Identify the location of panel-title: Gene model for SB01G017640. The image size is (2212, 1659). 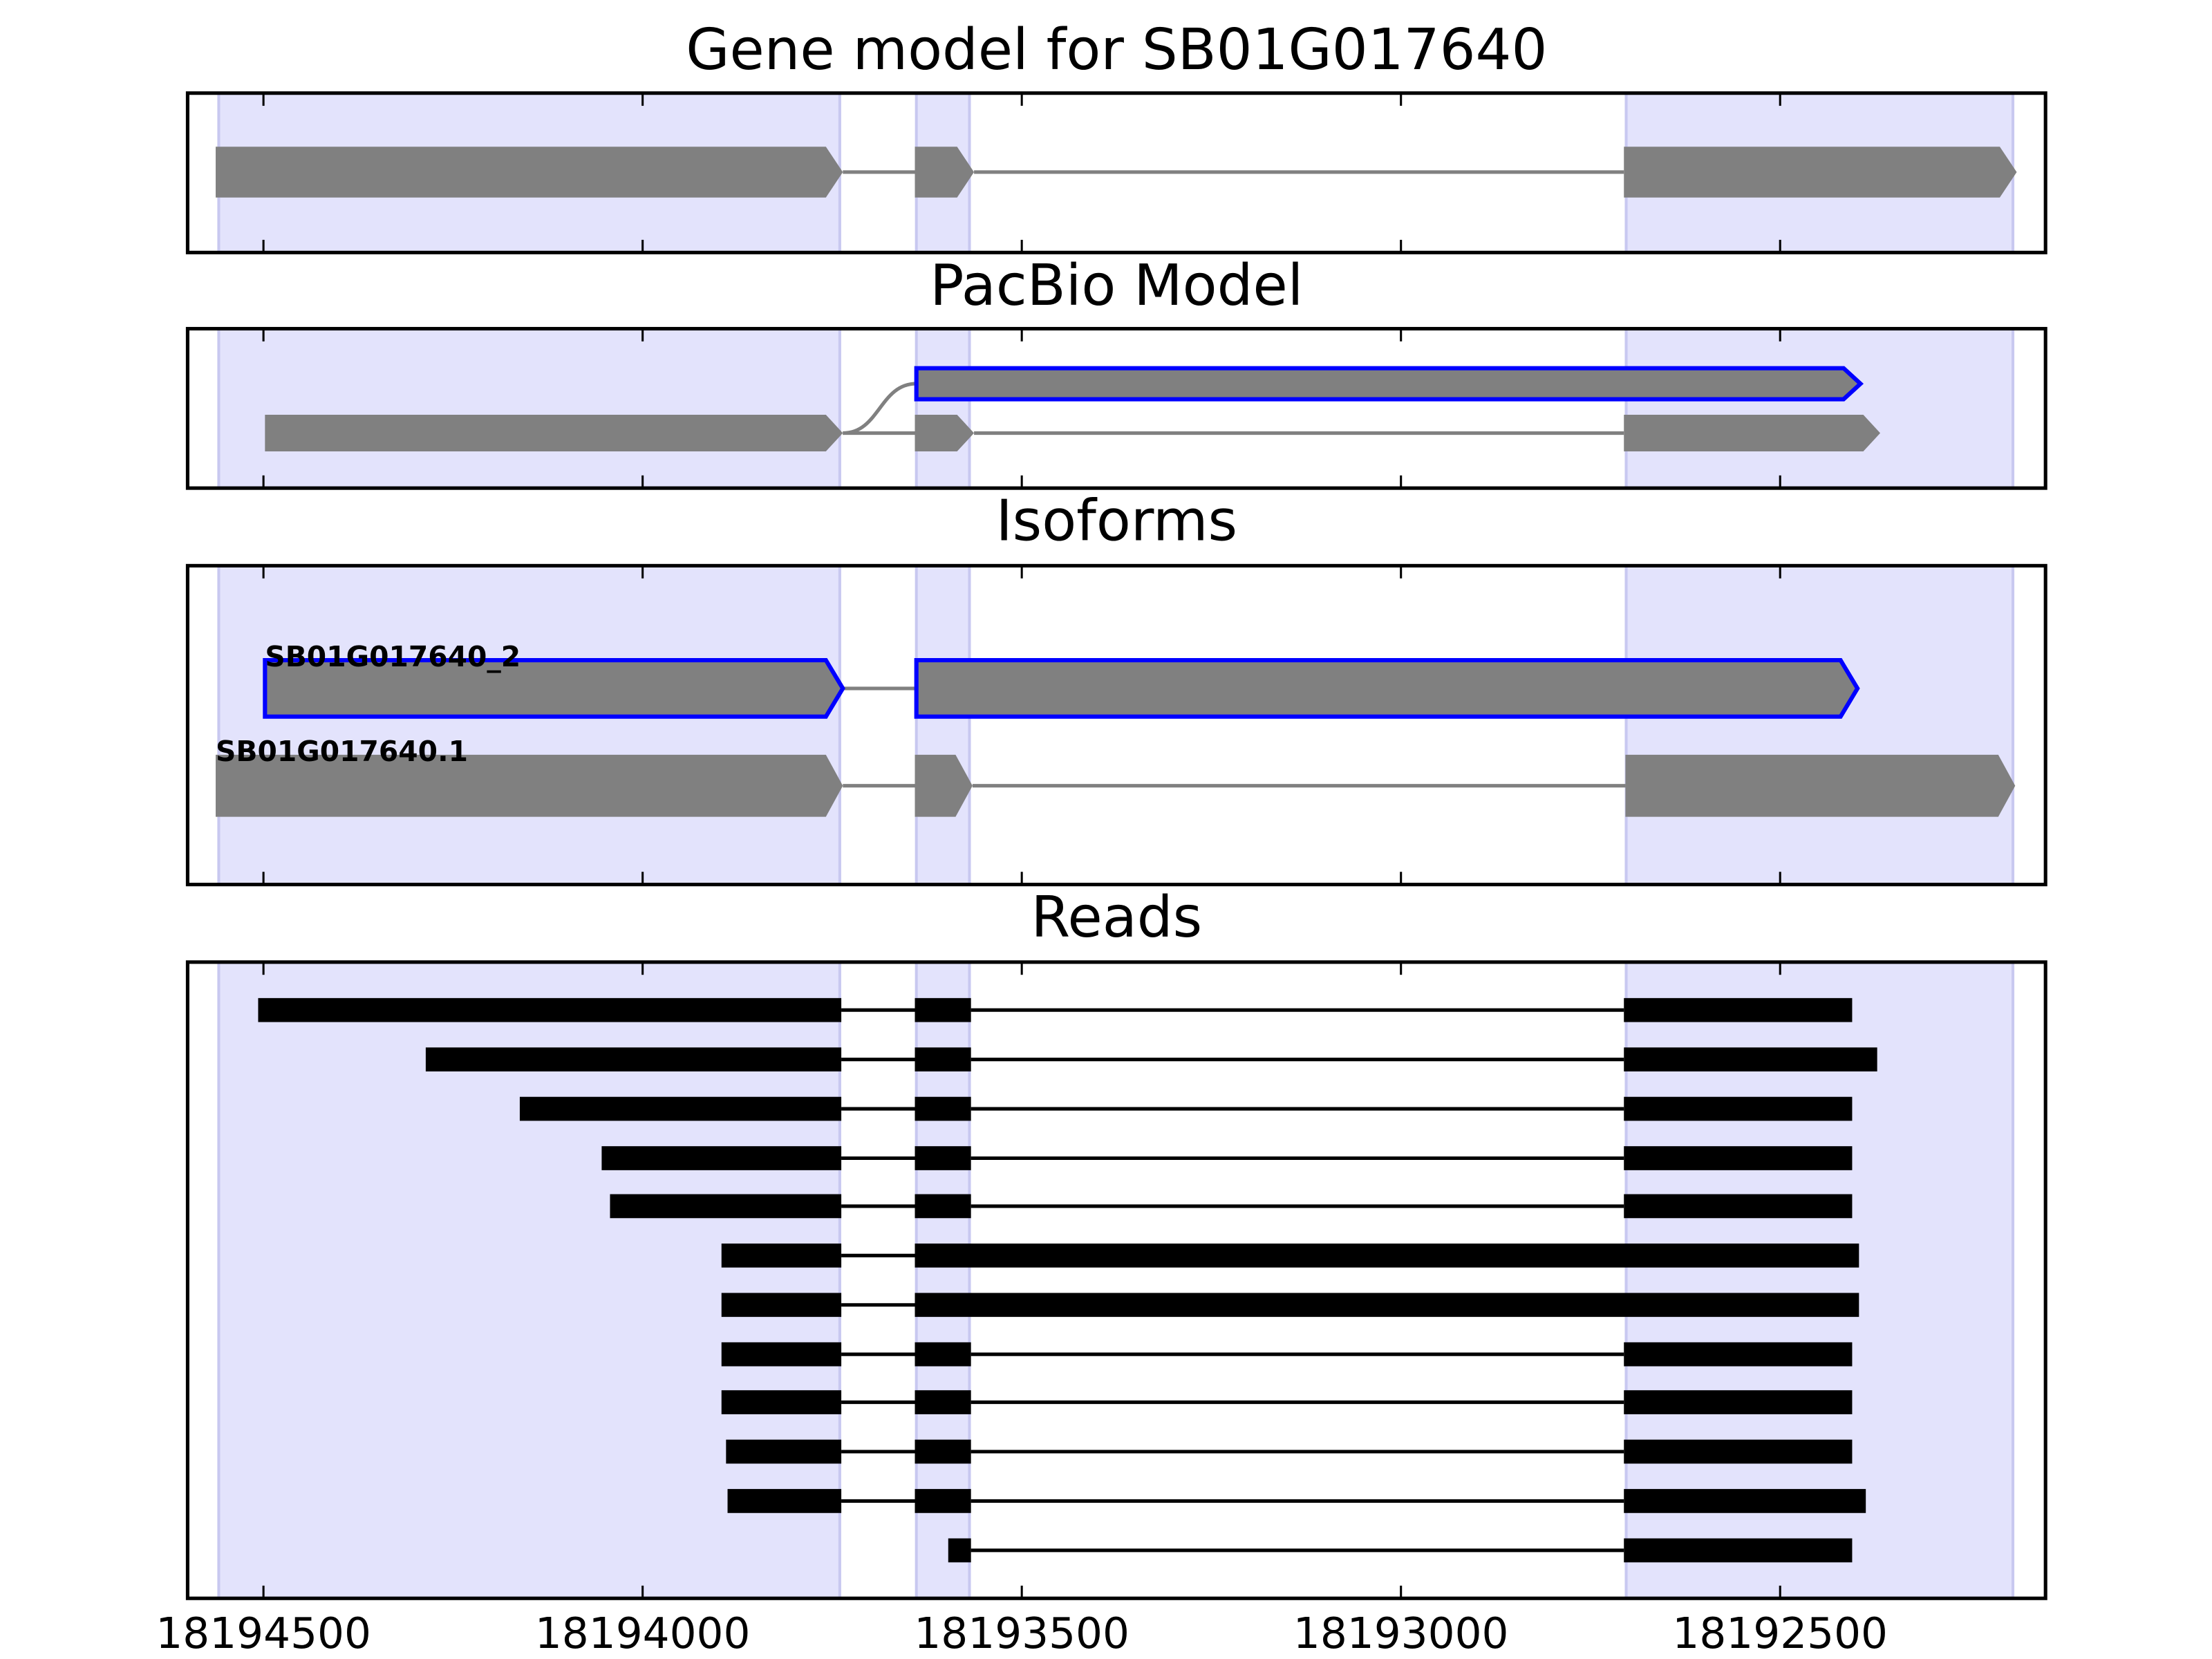
(1117, 50).